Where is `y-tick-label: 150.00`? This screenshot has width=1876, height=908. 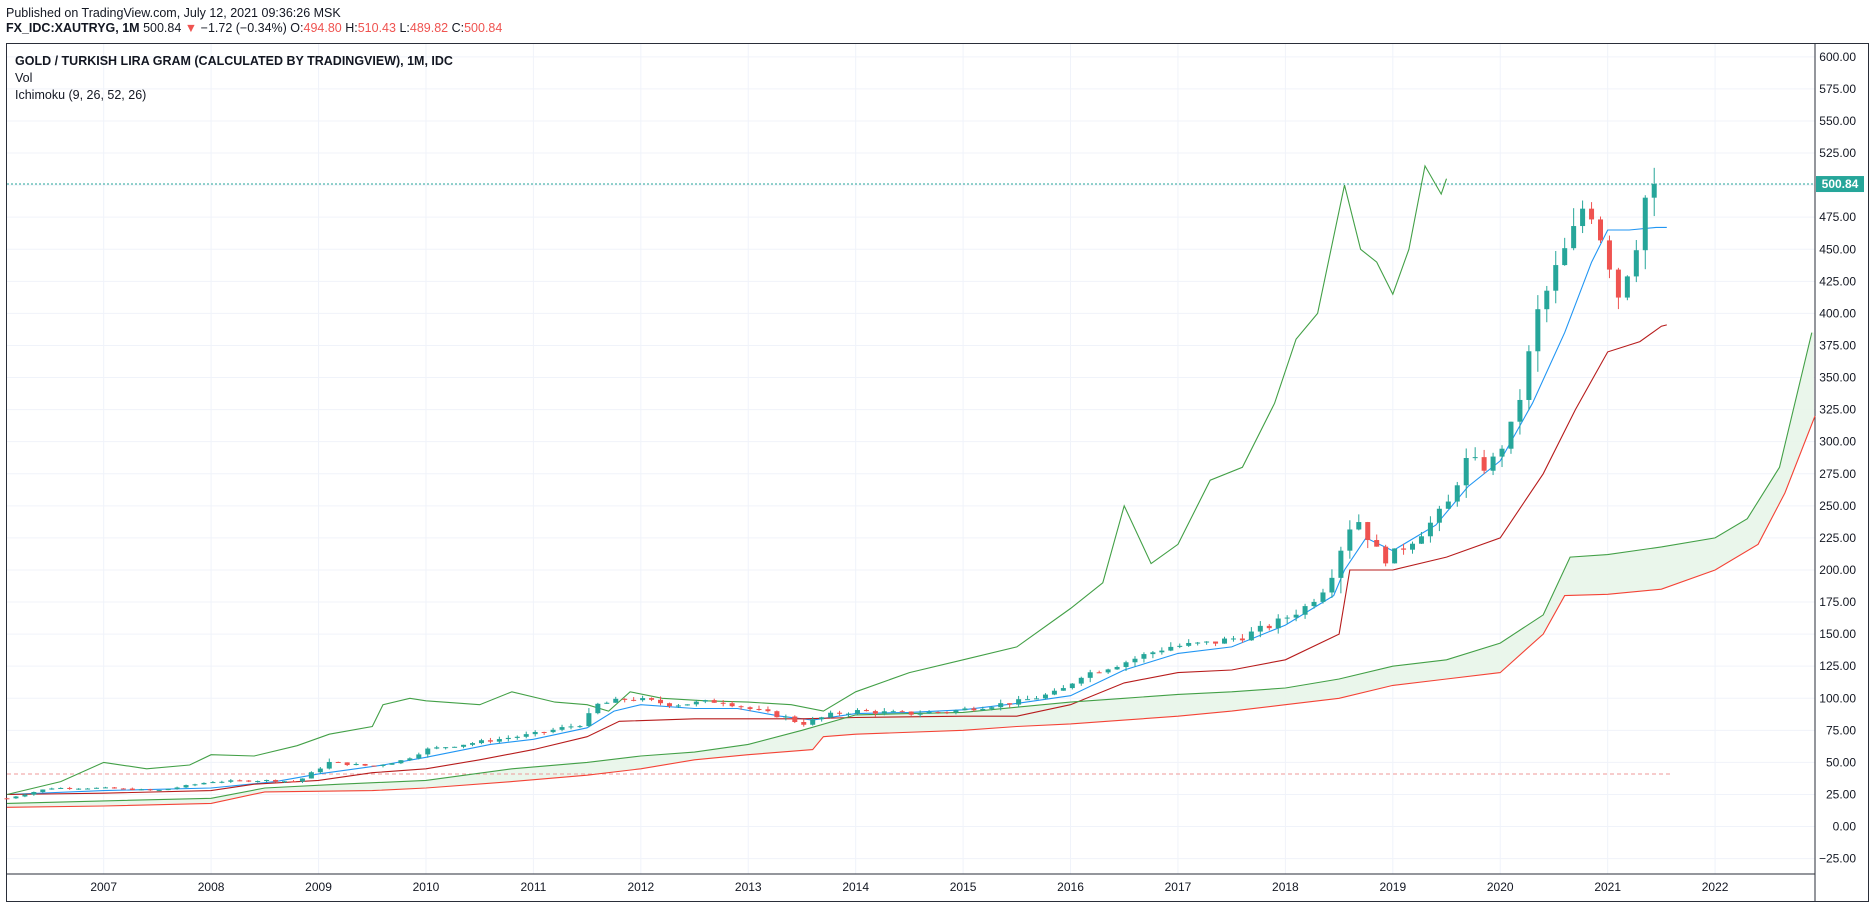
y-tick-label: 150.00 is located at coordinates (1837, 634).